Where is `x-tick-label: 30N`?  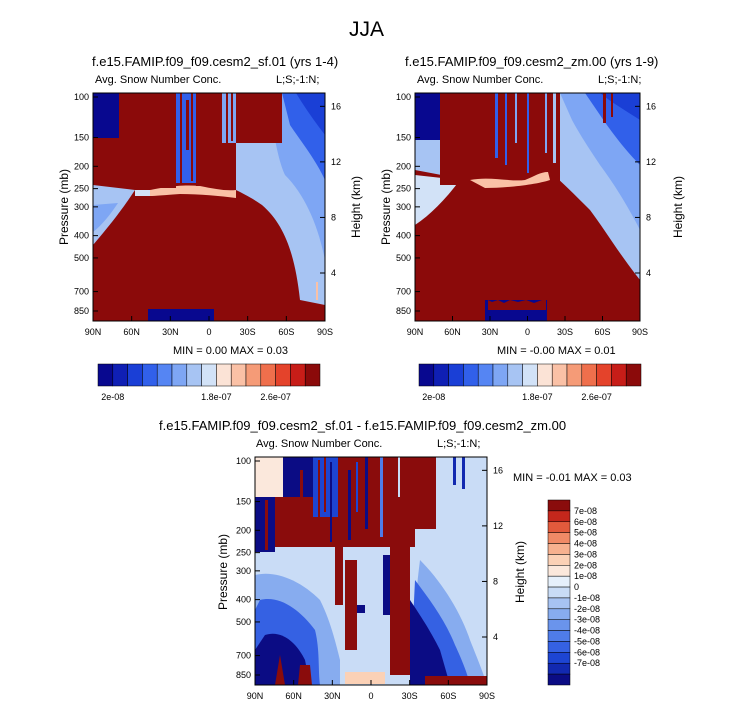 x-tick-label: 30N is located at coordinates (332, 696).